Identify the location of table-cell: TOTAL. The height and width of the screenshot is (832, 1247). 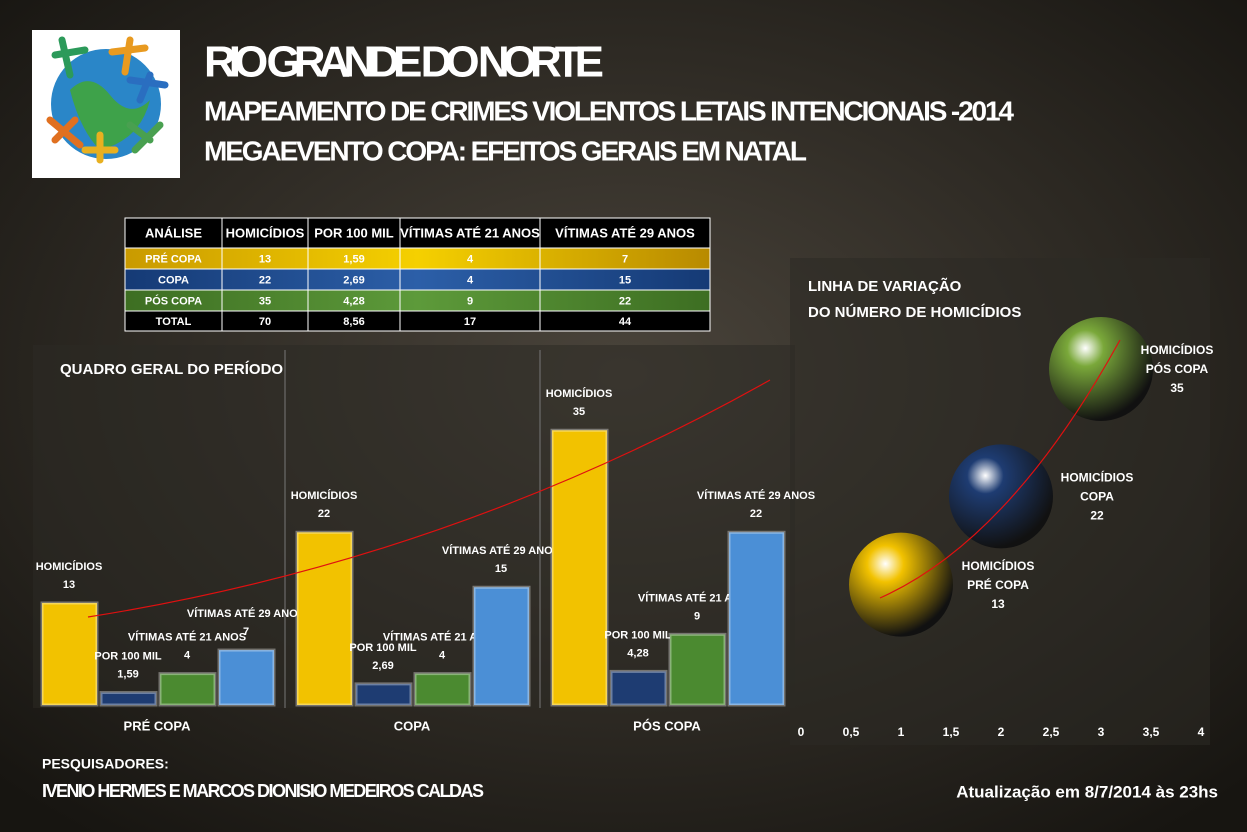
(174, 322).